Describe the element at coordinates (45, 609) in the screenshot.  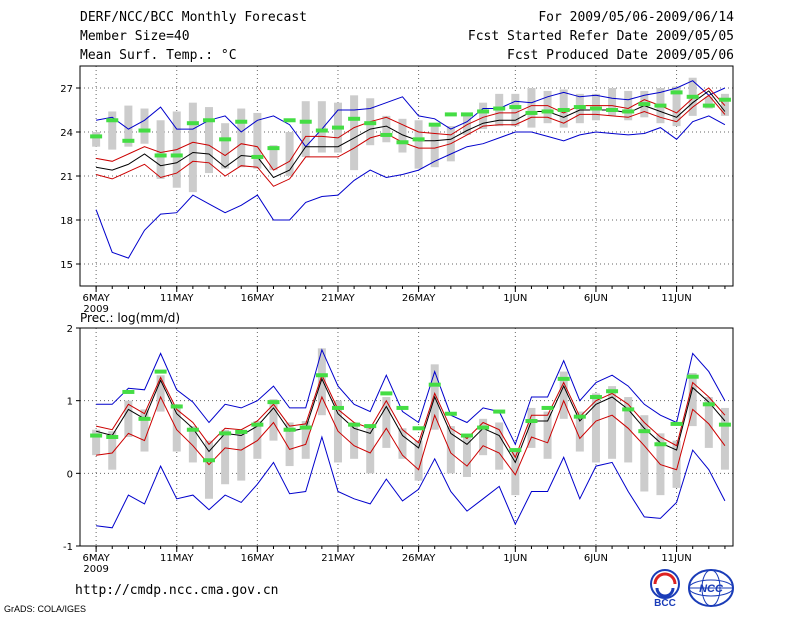
I see `grads-credit: GrADS: COLA/IGES` at that location.